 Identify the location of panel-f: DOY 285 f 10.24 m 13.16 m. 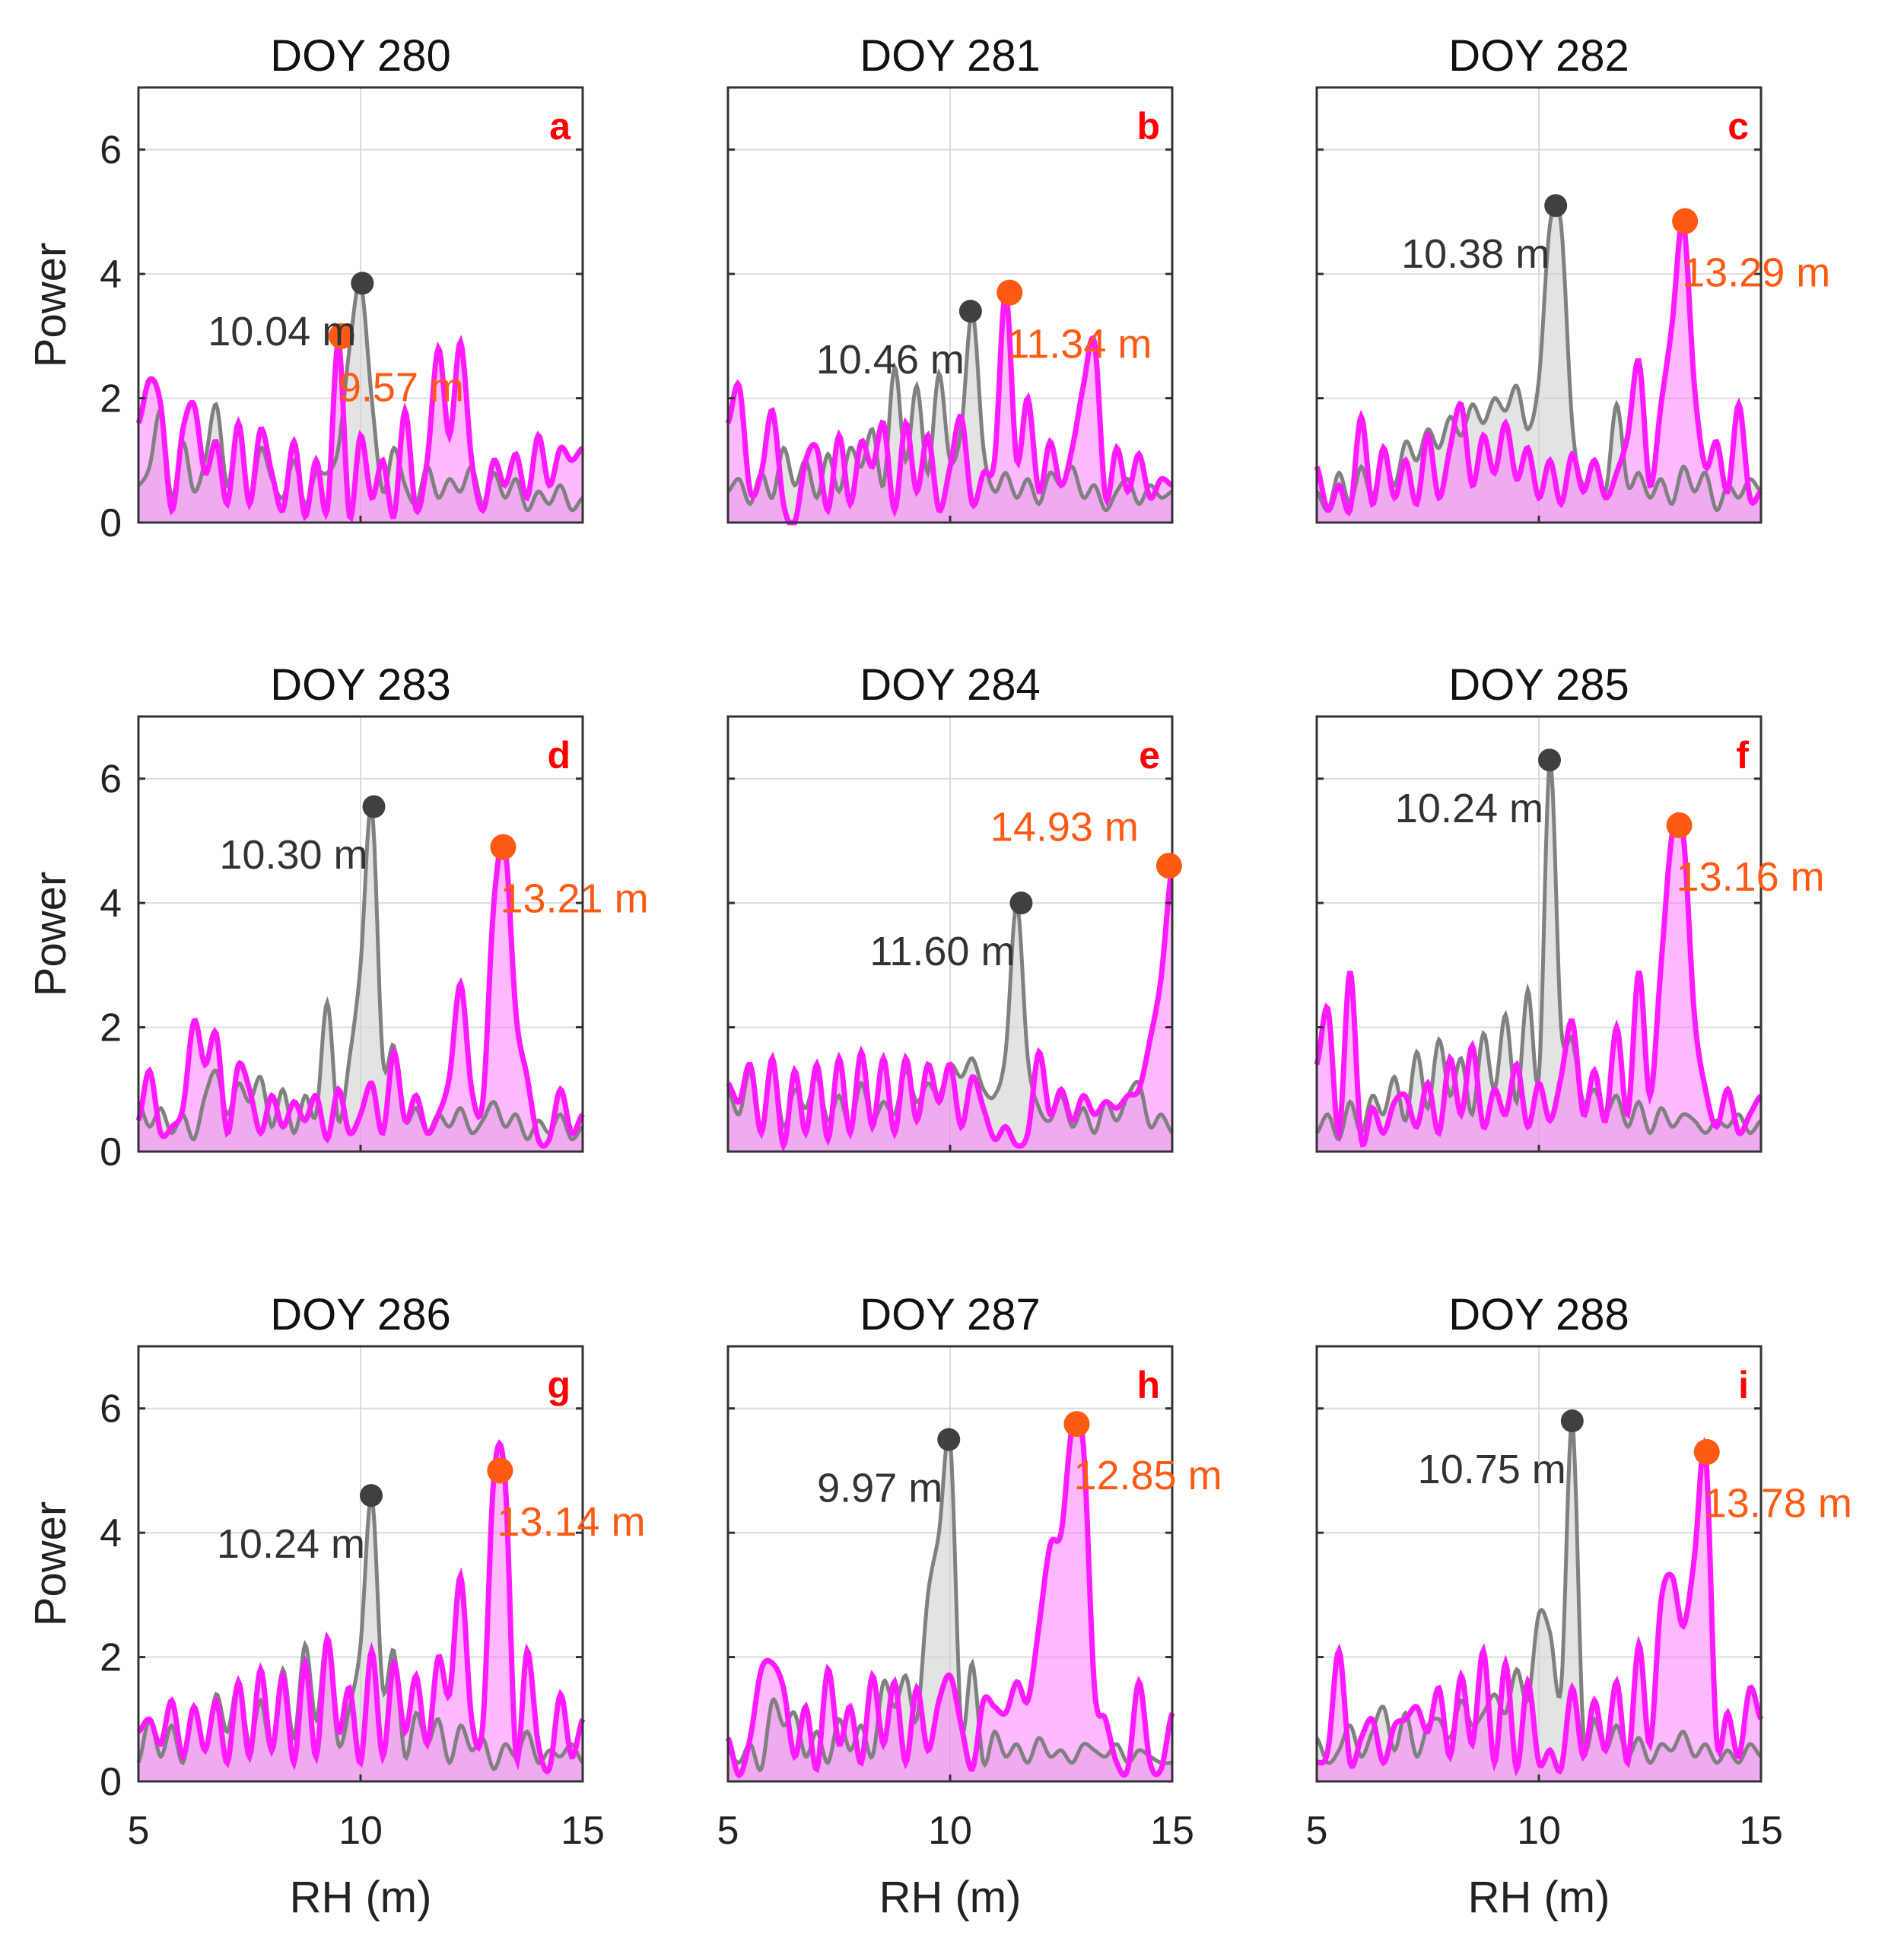
(1570, 906).